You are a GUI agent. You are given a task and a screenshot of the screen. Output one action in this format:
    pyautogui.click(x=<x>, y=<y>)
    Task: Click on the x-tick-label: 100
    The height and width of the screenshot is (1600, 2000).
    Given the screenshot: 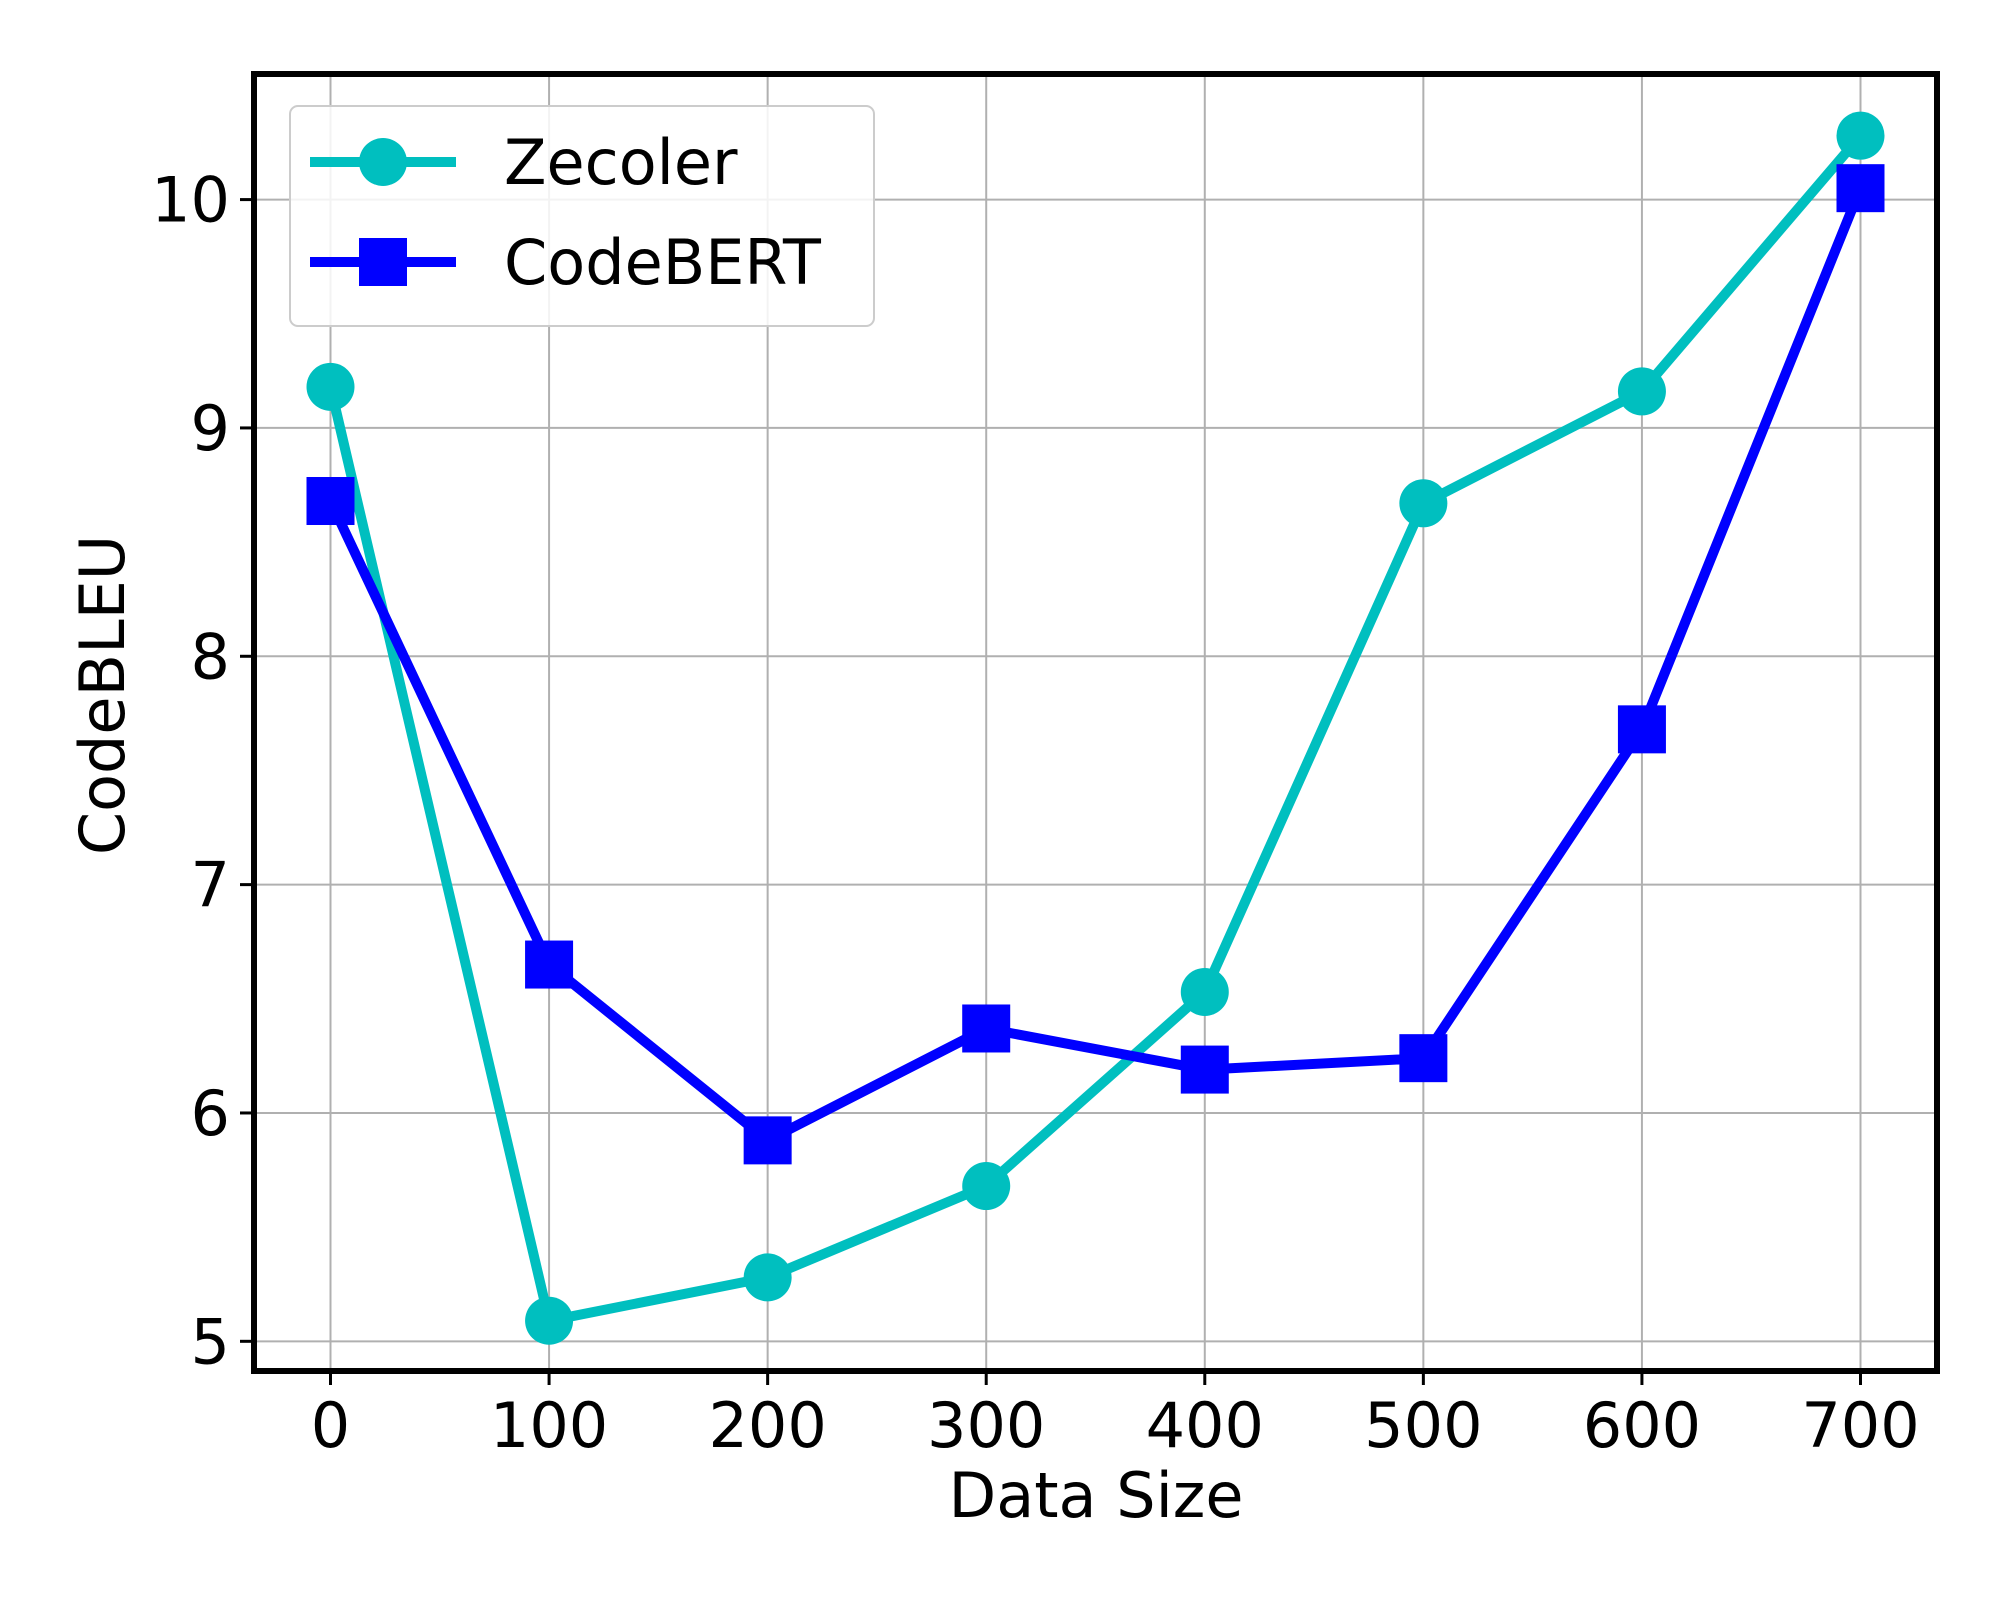 What is the action you would take?
    pyautogui.click(x=549, y=1425)
    